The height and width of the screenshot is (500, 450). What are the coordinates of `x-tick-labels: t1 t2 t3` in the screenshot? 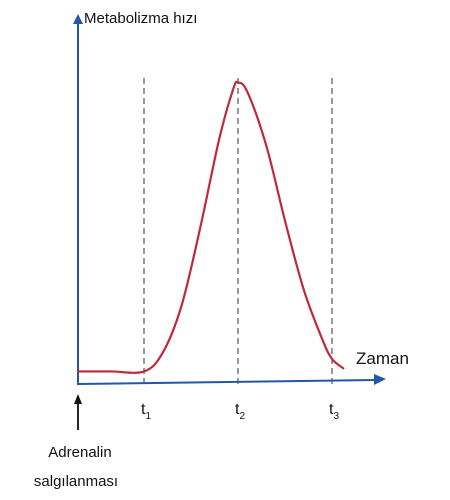 It's located at (240, 411).